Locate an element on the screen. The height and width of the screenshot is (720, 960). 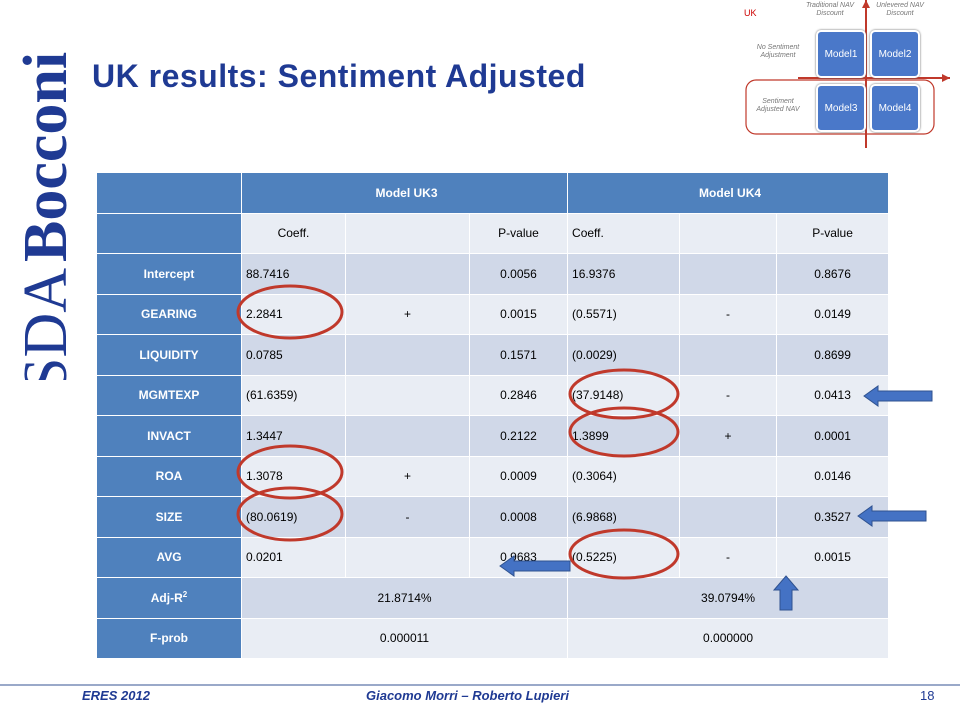
slide-title: UK results: Sentiment Adjusted is located at coordinates (339, 76).